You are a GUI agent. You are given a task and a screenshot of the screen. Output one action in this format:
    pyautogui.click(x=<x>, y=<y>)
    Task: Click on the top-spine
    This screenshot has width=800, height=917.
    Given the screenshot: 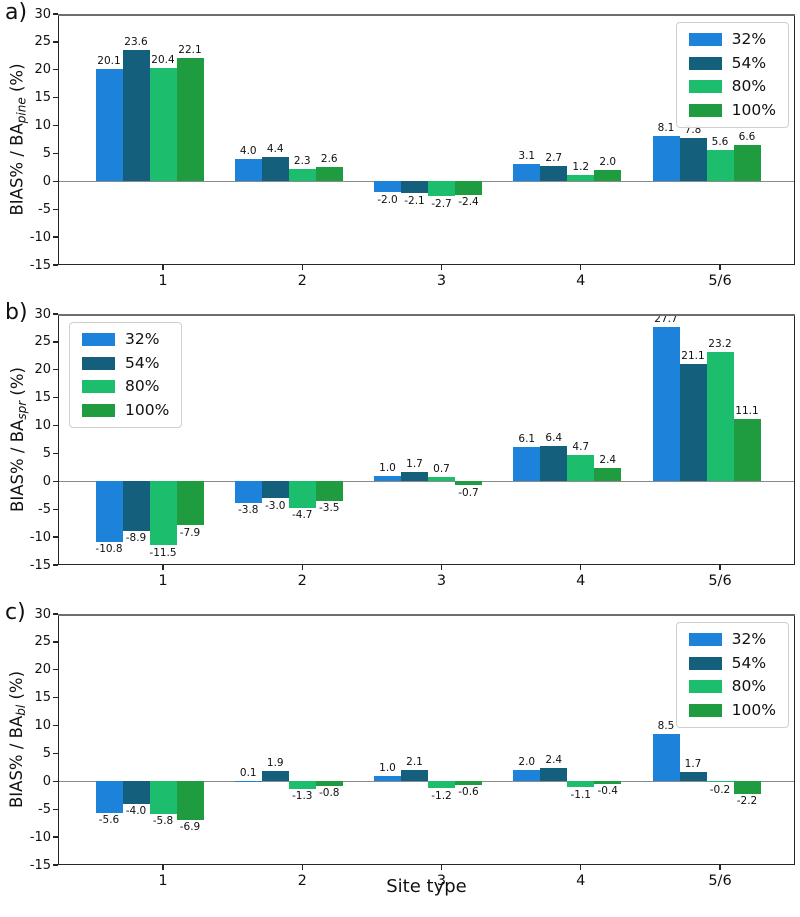 What is the action you would take?
    pyautogui.click(x=426, y=615)
    